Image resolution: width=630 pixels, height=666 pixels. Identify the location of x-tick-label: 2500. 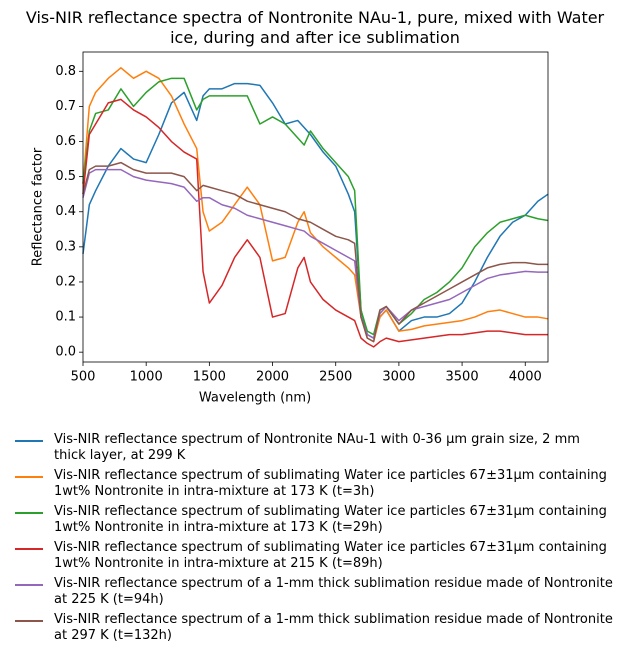
(335, 377).